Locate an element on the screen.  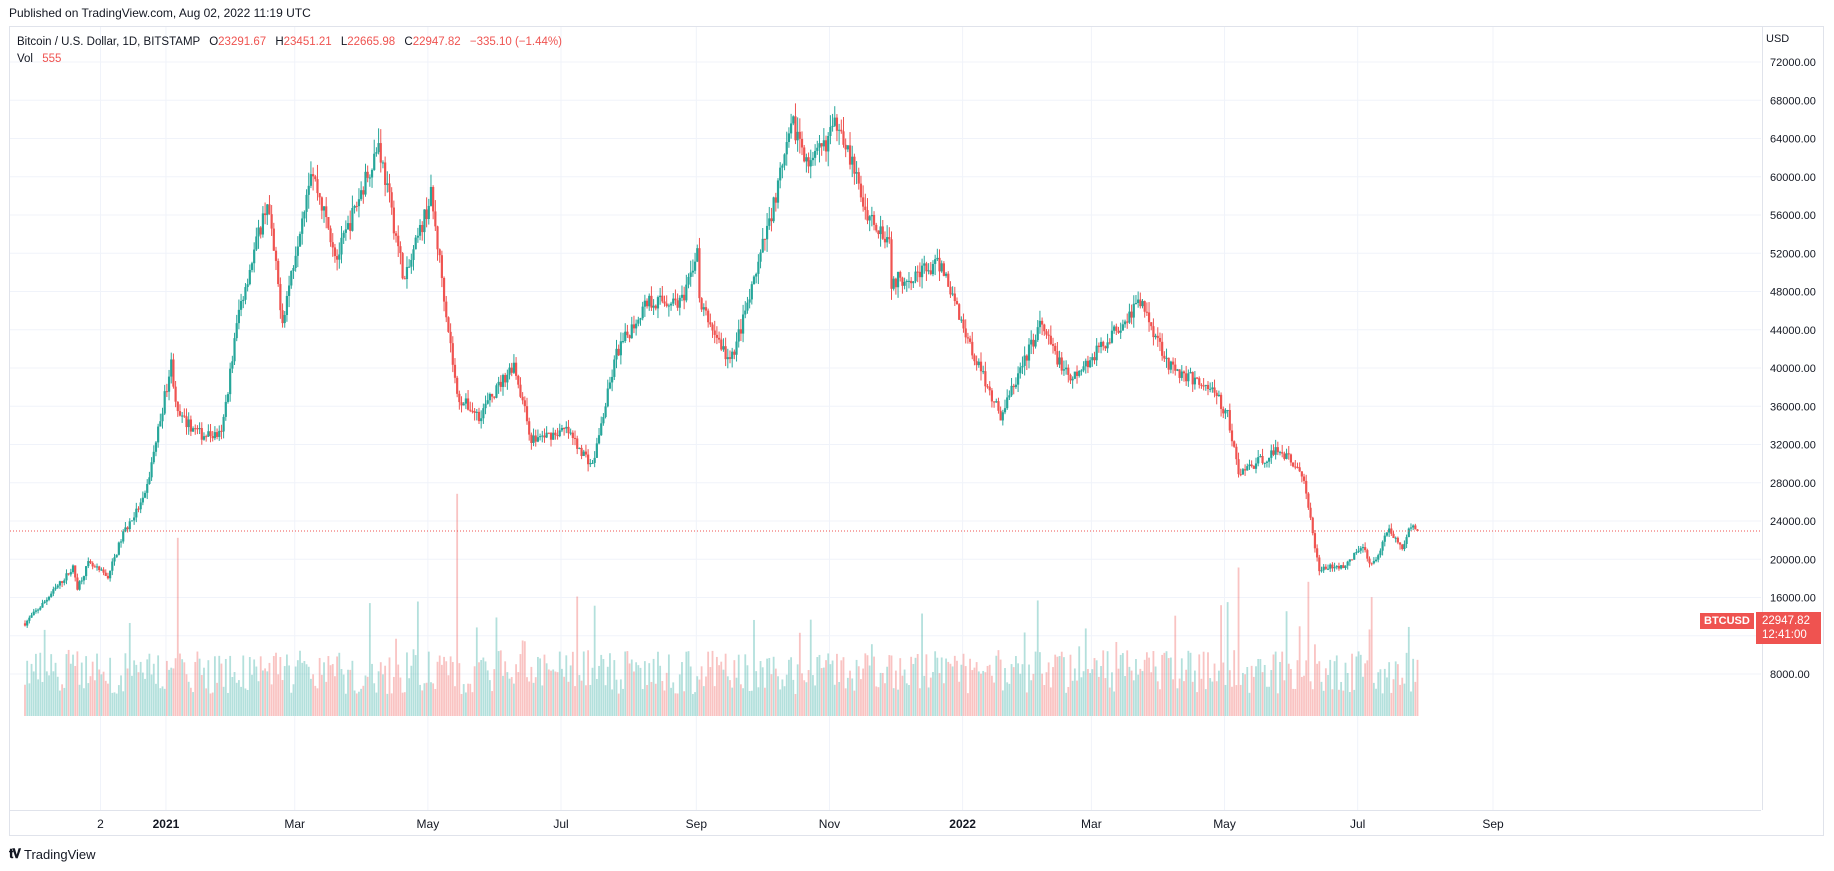
time-scale: 2 2021 Mar May Jul Sep Nov 2022 Mar May Jul Sep is located at coordinates (885, 823).